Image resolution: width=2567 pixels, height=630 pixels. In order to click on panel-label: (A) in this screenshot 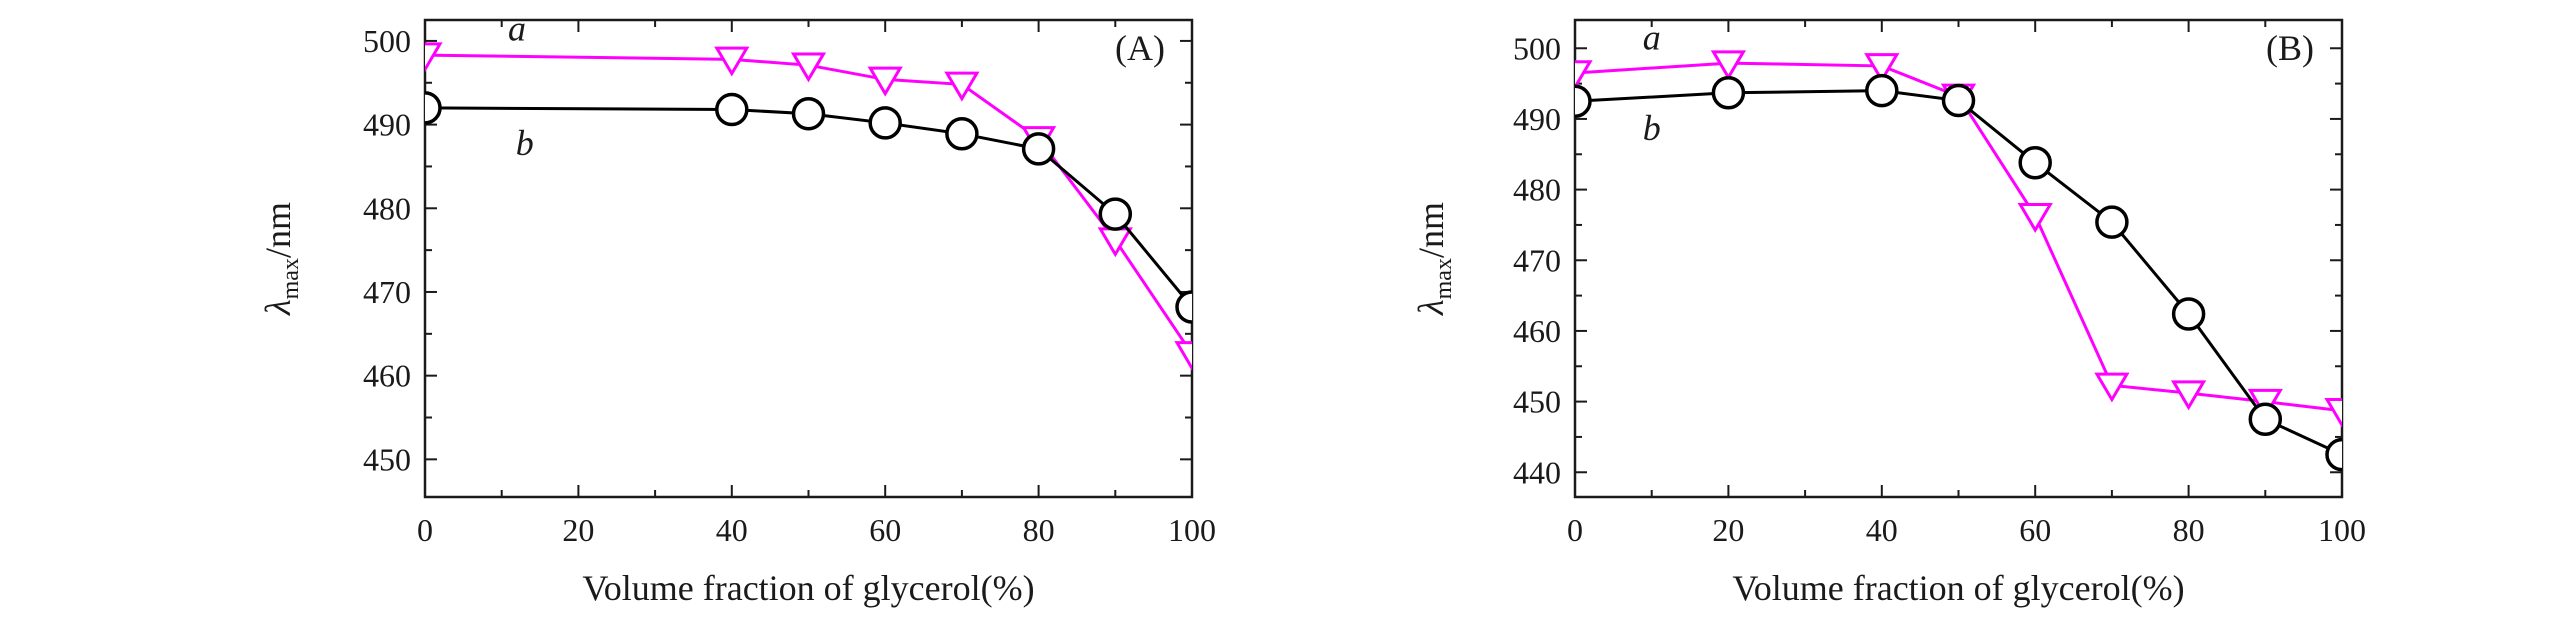, I will do `click(1140, 48)`.